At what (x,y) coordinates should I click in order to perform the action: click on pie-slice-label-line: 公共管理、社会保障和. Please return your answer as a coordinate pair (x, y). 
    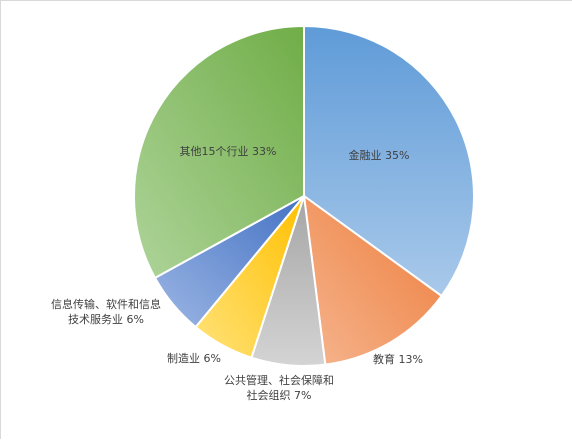
    Looking at the image, I should click on (279, 380).